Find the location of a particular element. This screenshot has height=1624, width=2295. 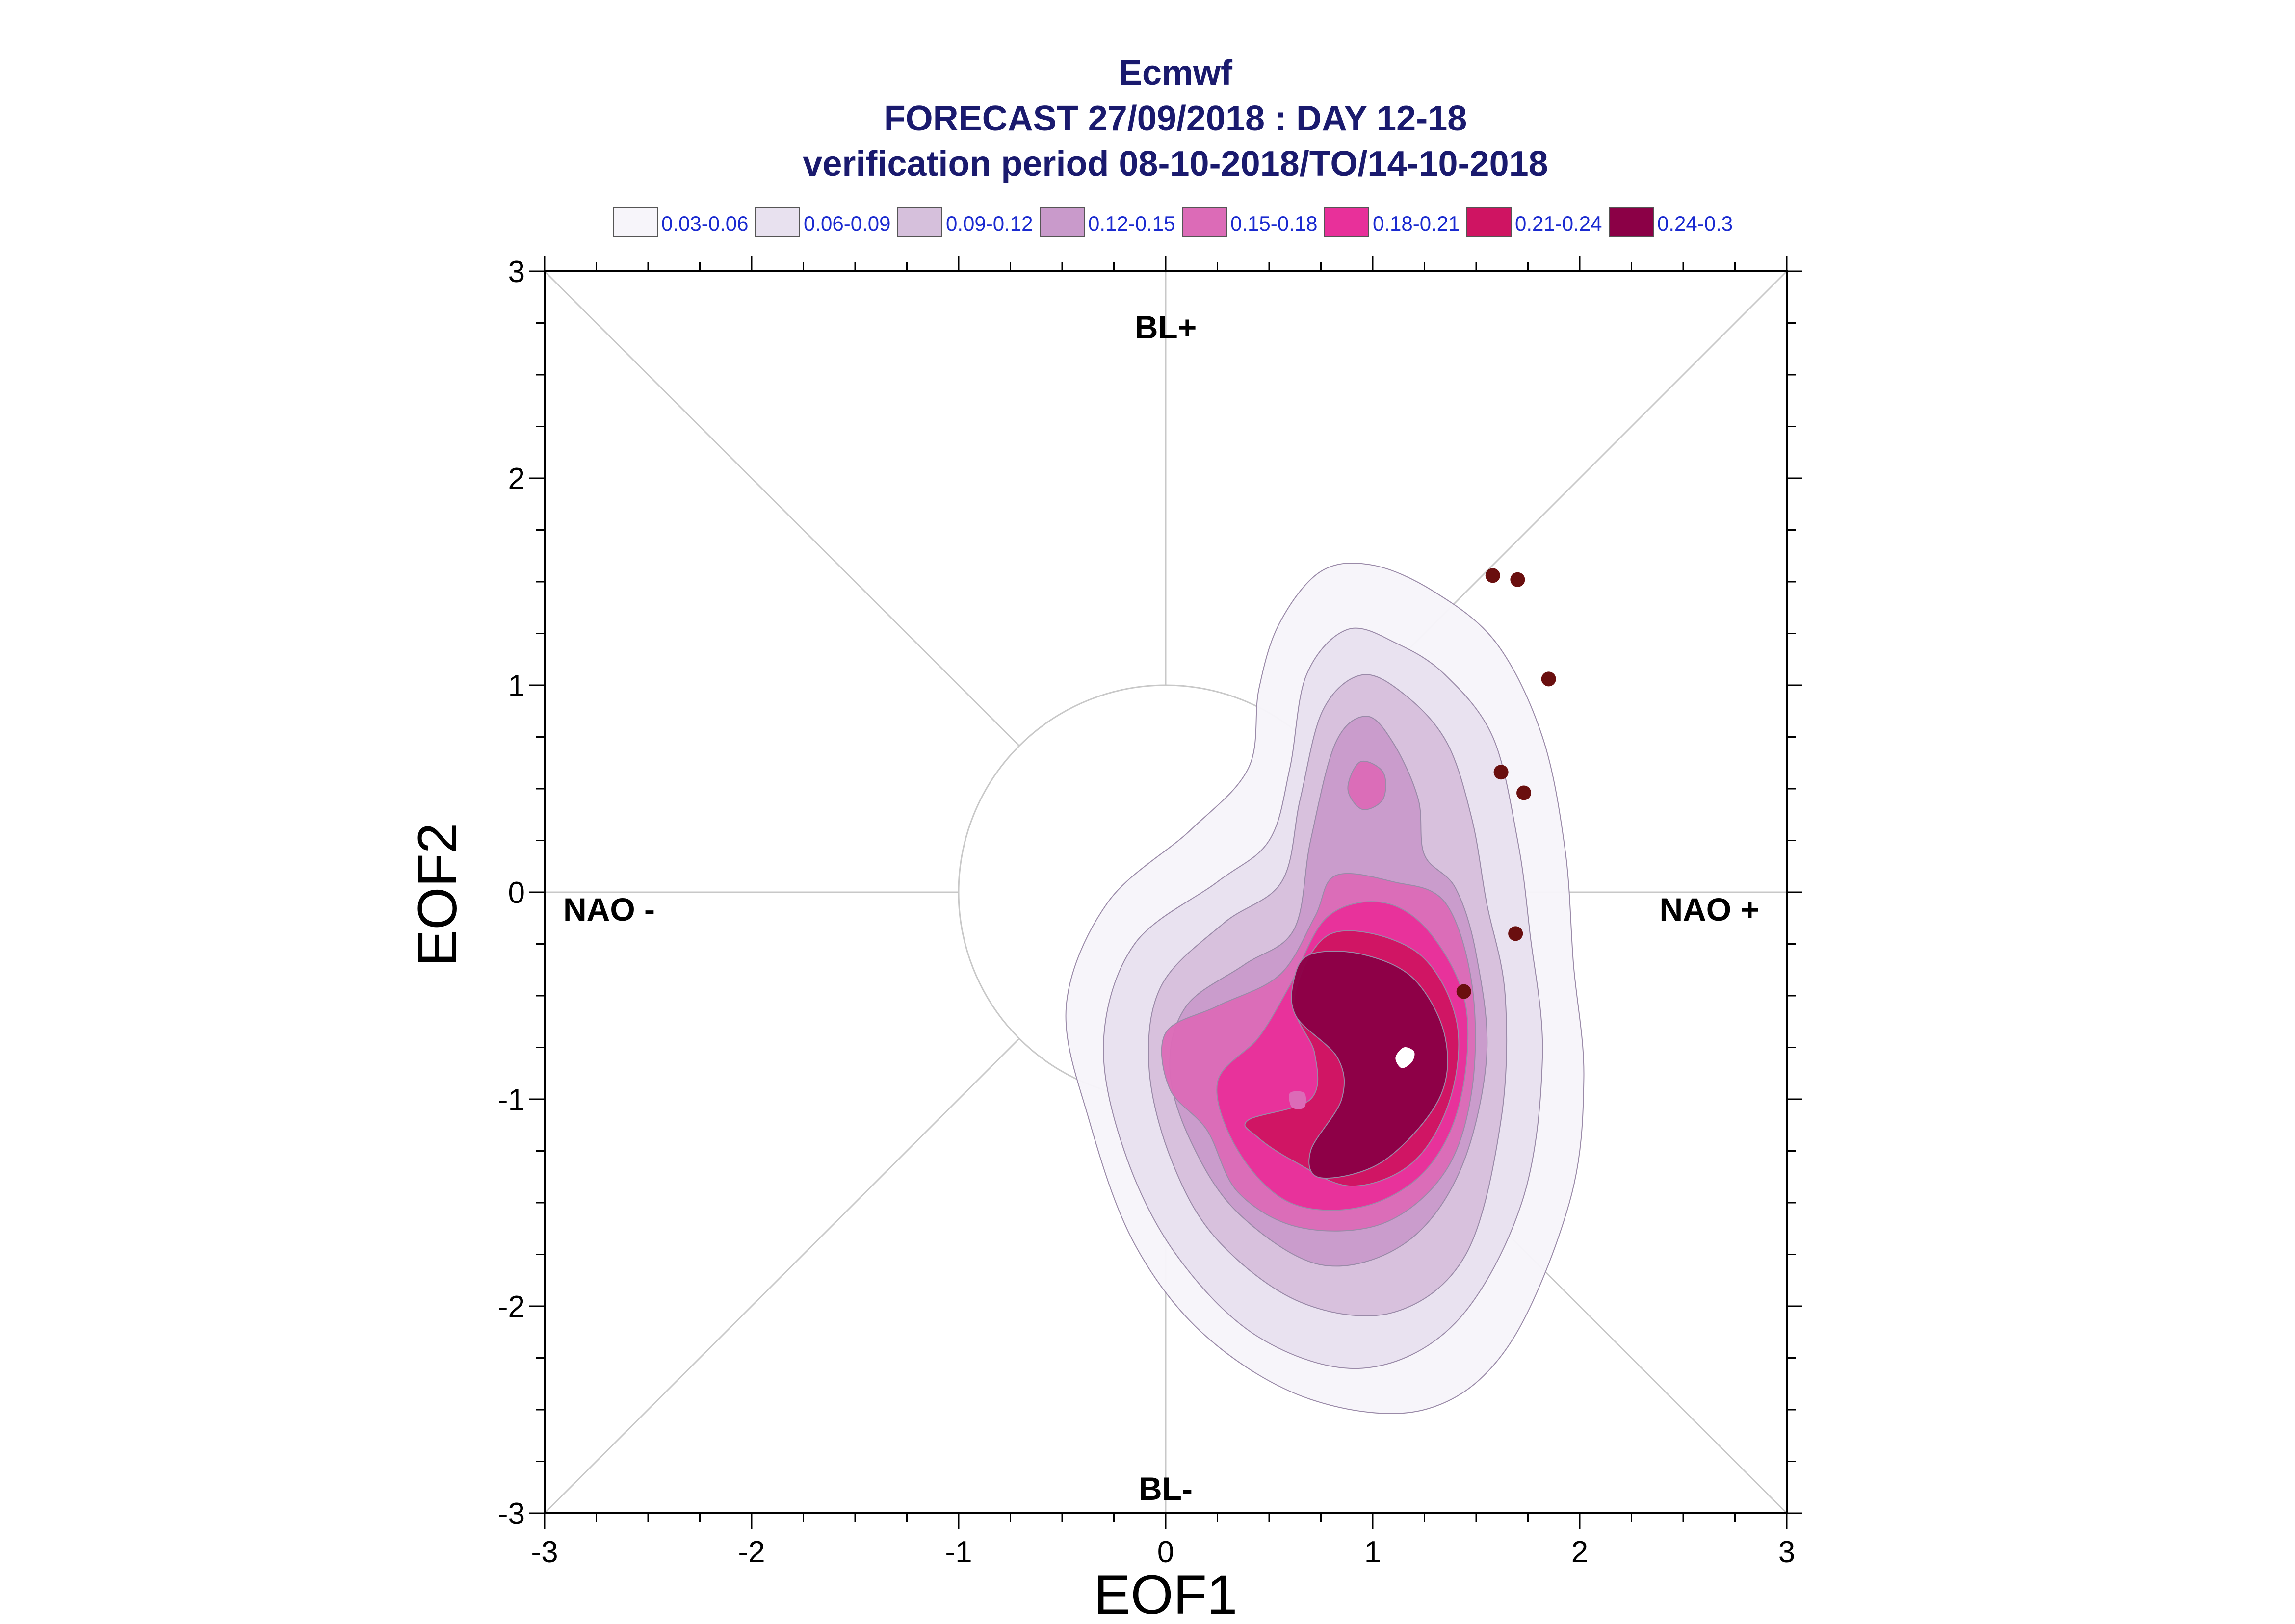

region-label-bl-minus: BL- is located at coordinates (1166, 1488).